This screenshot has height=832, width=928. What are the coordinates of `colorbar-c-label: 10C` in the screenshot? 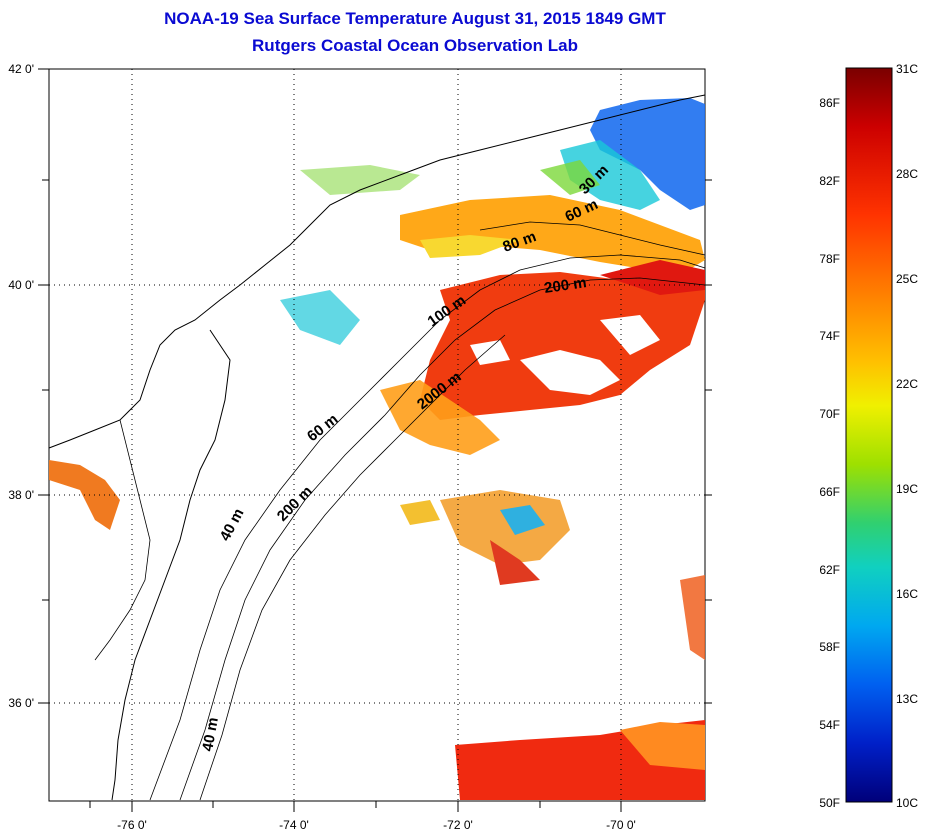 It's located at (907, 803).